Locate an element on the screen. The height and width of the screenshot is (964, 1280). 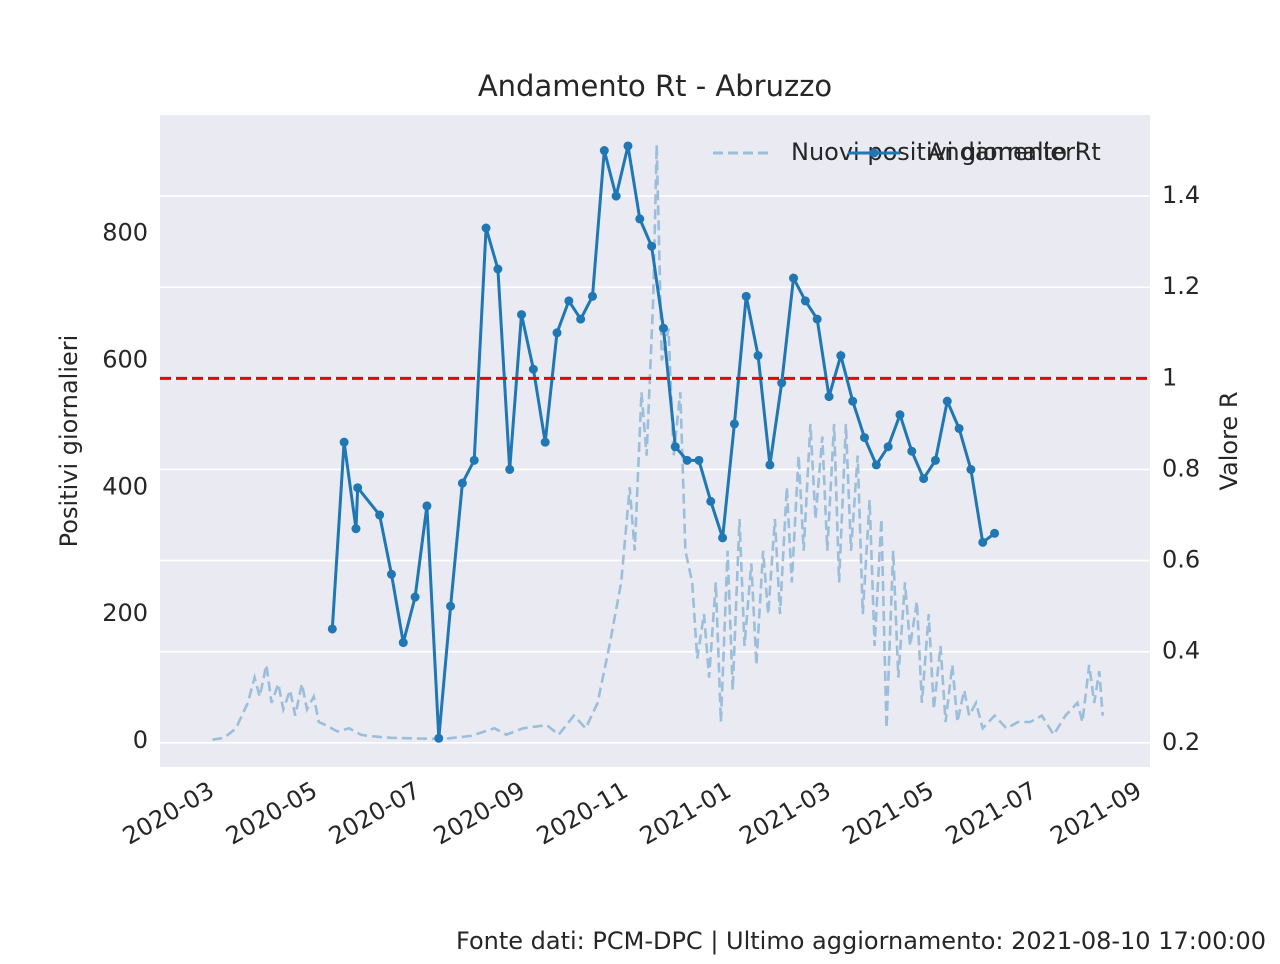
x-tick-label: 2021-09 is located at coordinates (1096, 813).